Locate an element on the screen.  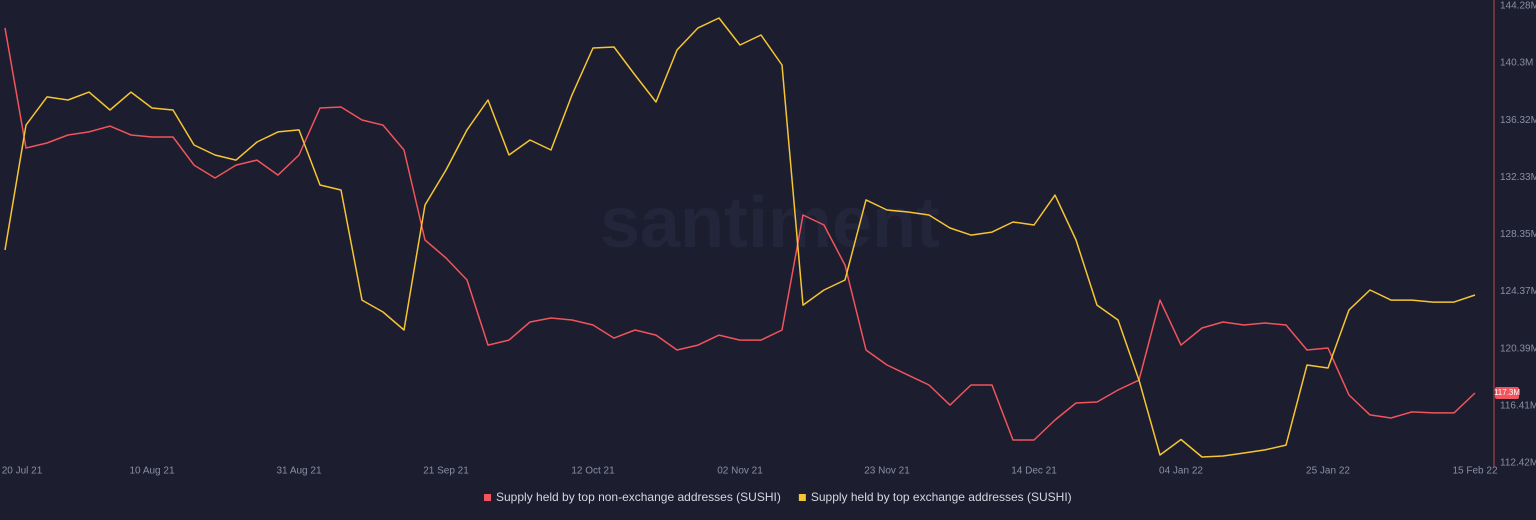
x-tick-label: 31 Aug 21 is located at coordinates (298, 471).